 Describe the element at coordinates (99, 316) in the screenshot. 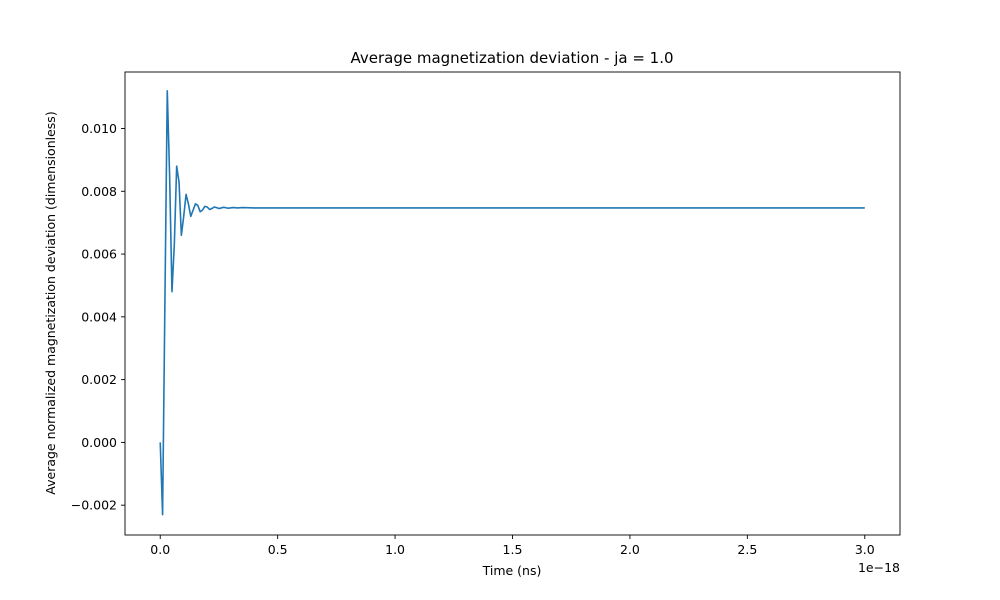

I see `y-tick-label: 0.004` at that location.